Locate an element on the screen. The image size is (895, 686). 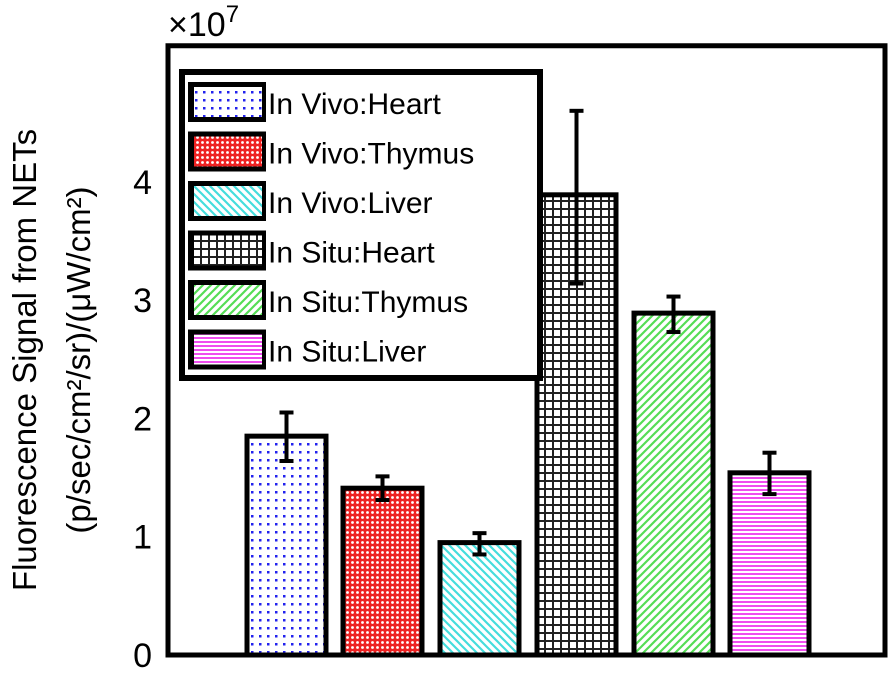
y-axis-label-line1: Fluorescence Signal from NETs is located at coordinates (24, 360).